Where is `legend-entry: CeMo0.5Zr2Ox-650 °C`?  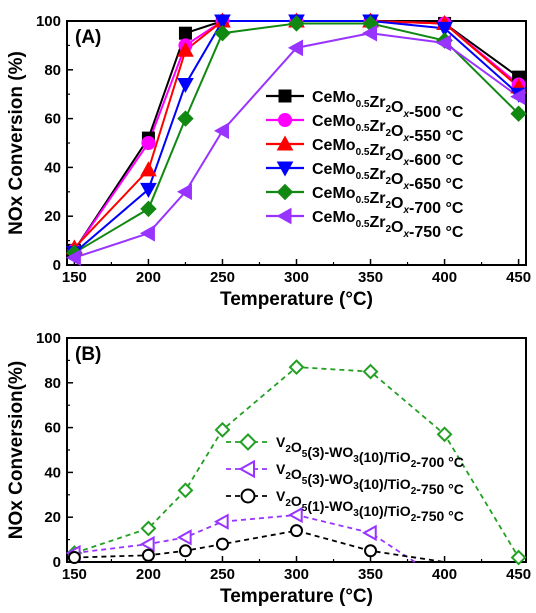
legend-entry: CeMo0.5Zr2Ox-650 °C is located at coordinates (388, 177).